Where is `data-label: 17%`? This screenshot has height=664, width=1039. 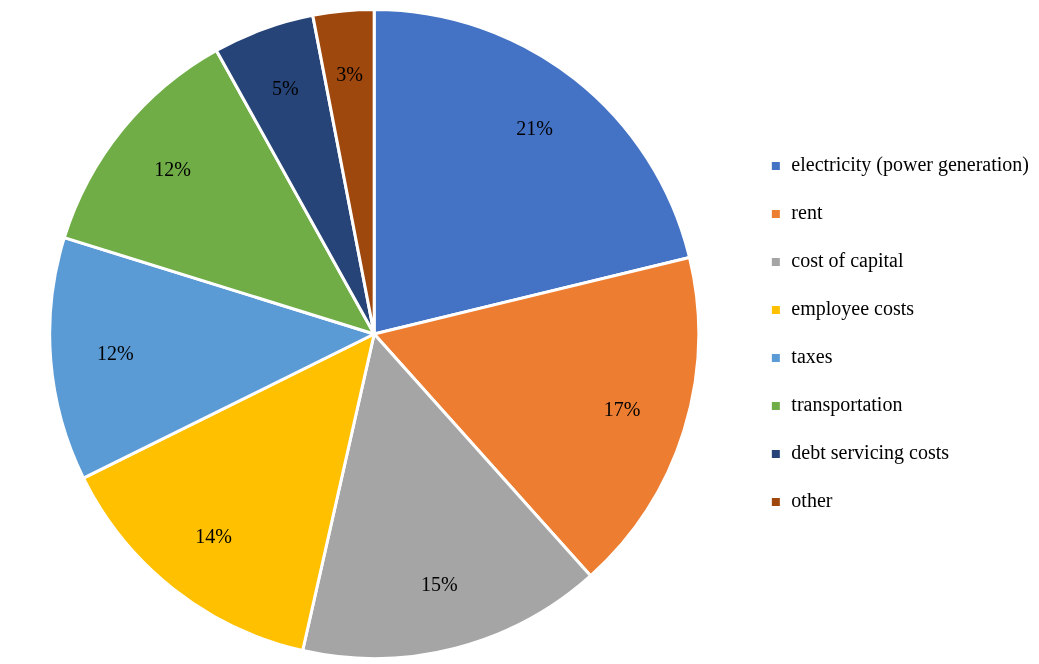 data-label: 17% is located at coordinates (622, 409).